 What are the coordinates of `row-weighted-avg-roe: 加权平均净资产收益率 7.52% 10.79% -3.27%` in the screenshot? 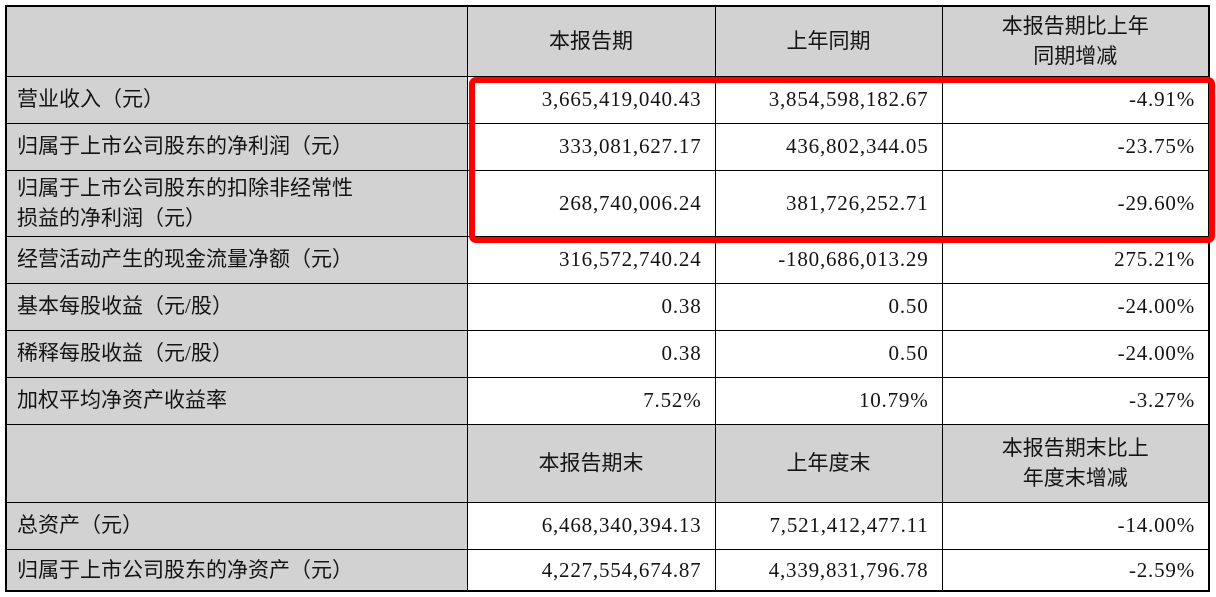 It's located at (607, 400).